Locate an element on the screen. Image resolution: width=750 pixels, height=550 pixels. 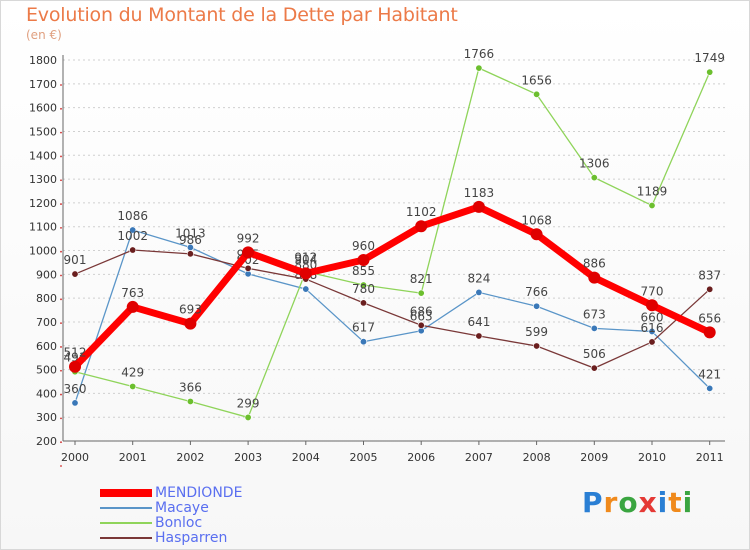
y-tick-label: 800 is located at coordinates (46, 298).